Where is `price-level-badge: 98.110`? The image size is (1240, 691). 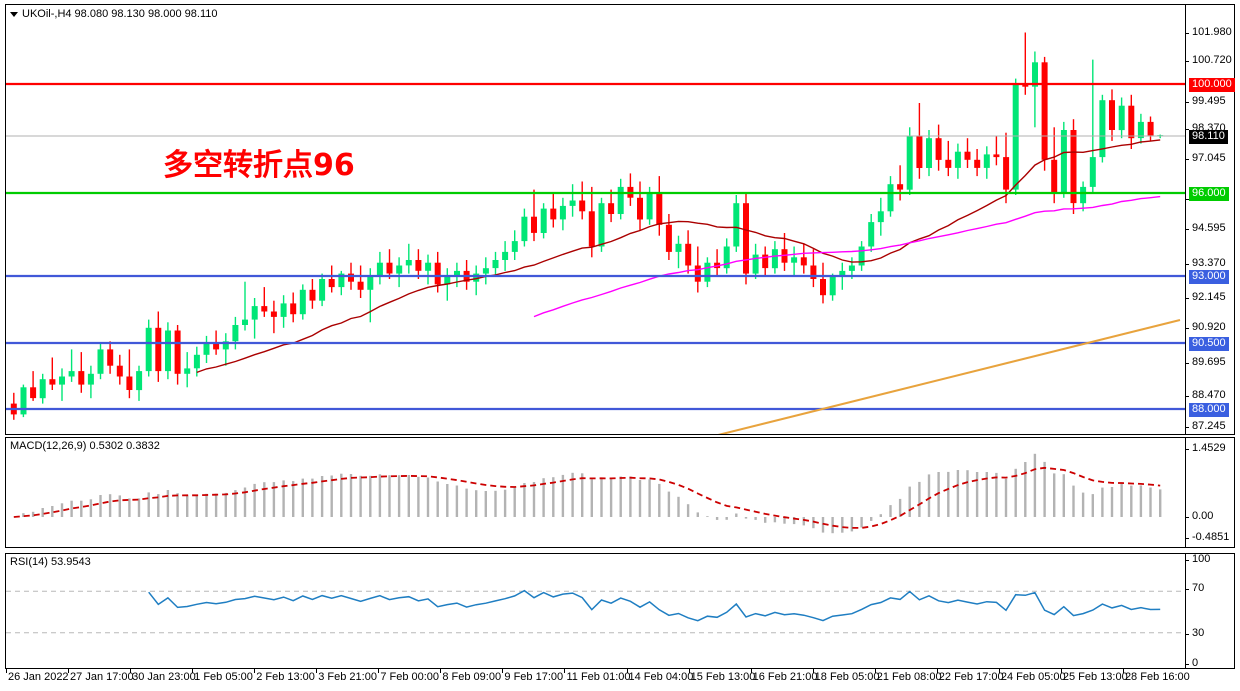
price-level-badge: 98.110 is located at coordinates (1208, 137).